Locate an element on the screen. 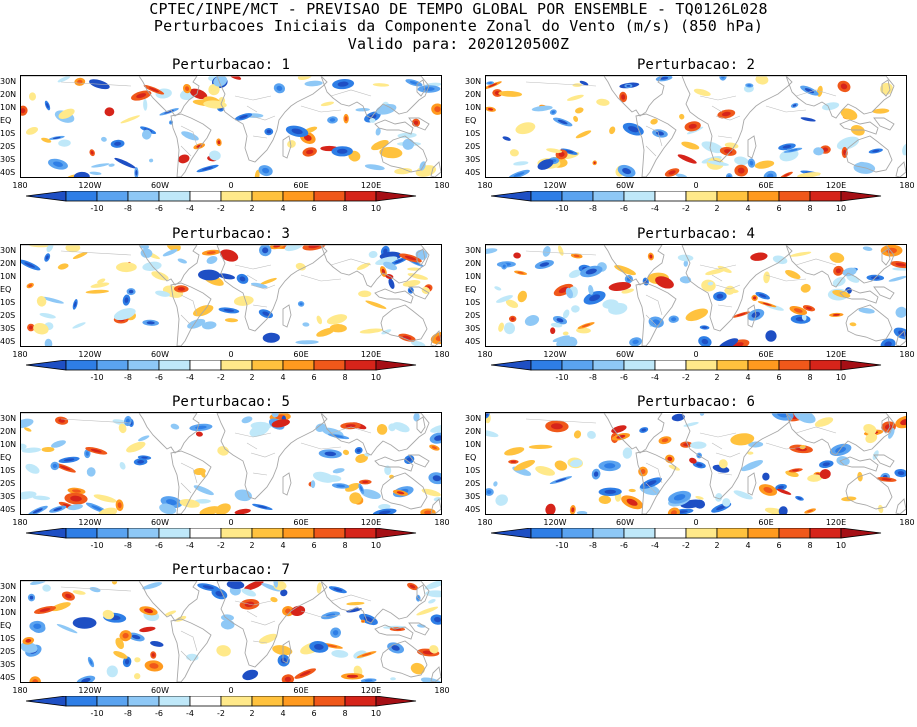 The image size is (917, 727). panel-title: Perturbacao: 7 is located at coordinates (230, 570).